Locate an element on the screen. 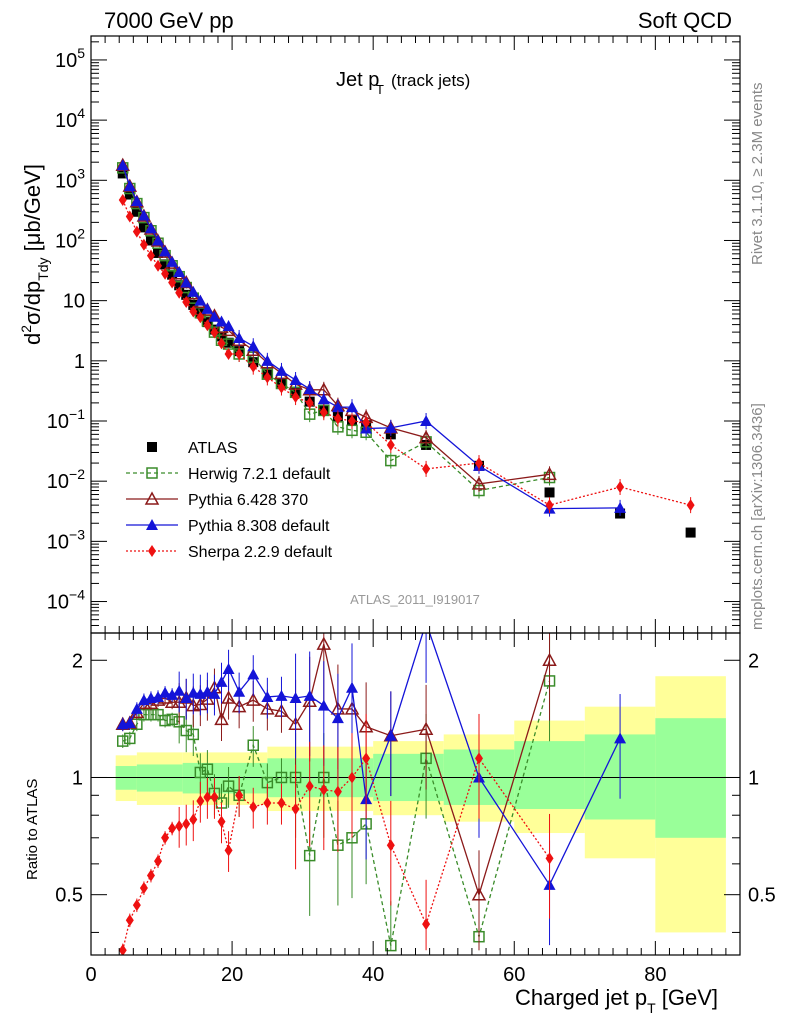 The width and height of the screenshot is (786, 1024). y-axis-title-ratio: Ratio to ATLAS is located at coordinates (32, 829).